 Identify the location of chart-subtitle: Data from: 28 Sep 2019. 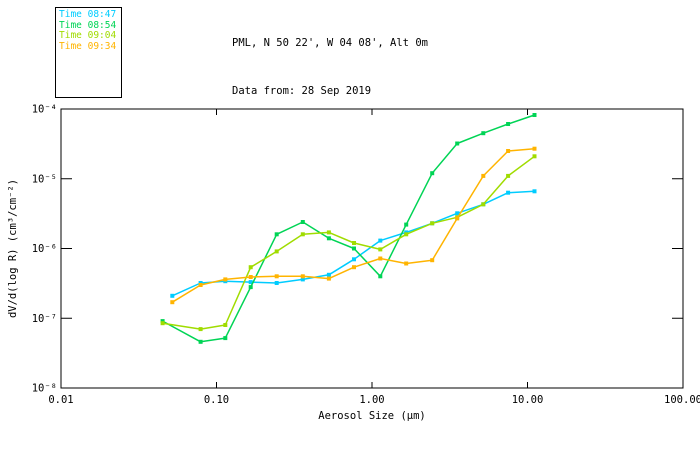
(302, 91).